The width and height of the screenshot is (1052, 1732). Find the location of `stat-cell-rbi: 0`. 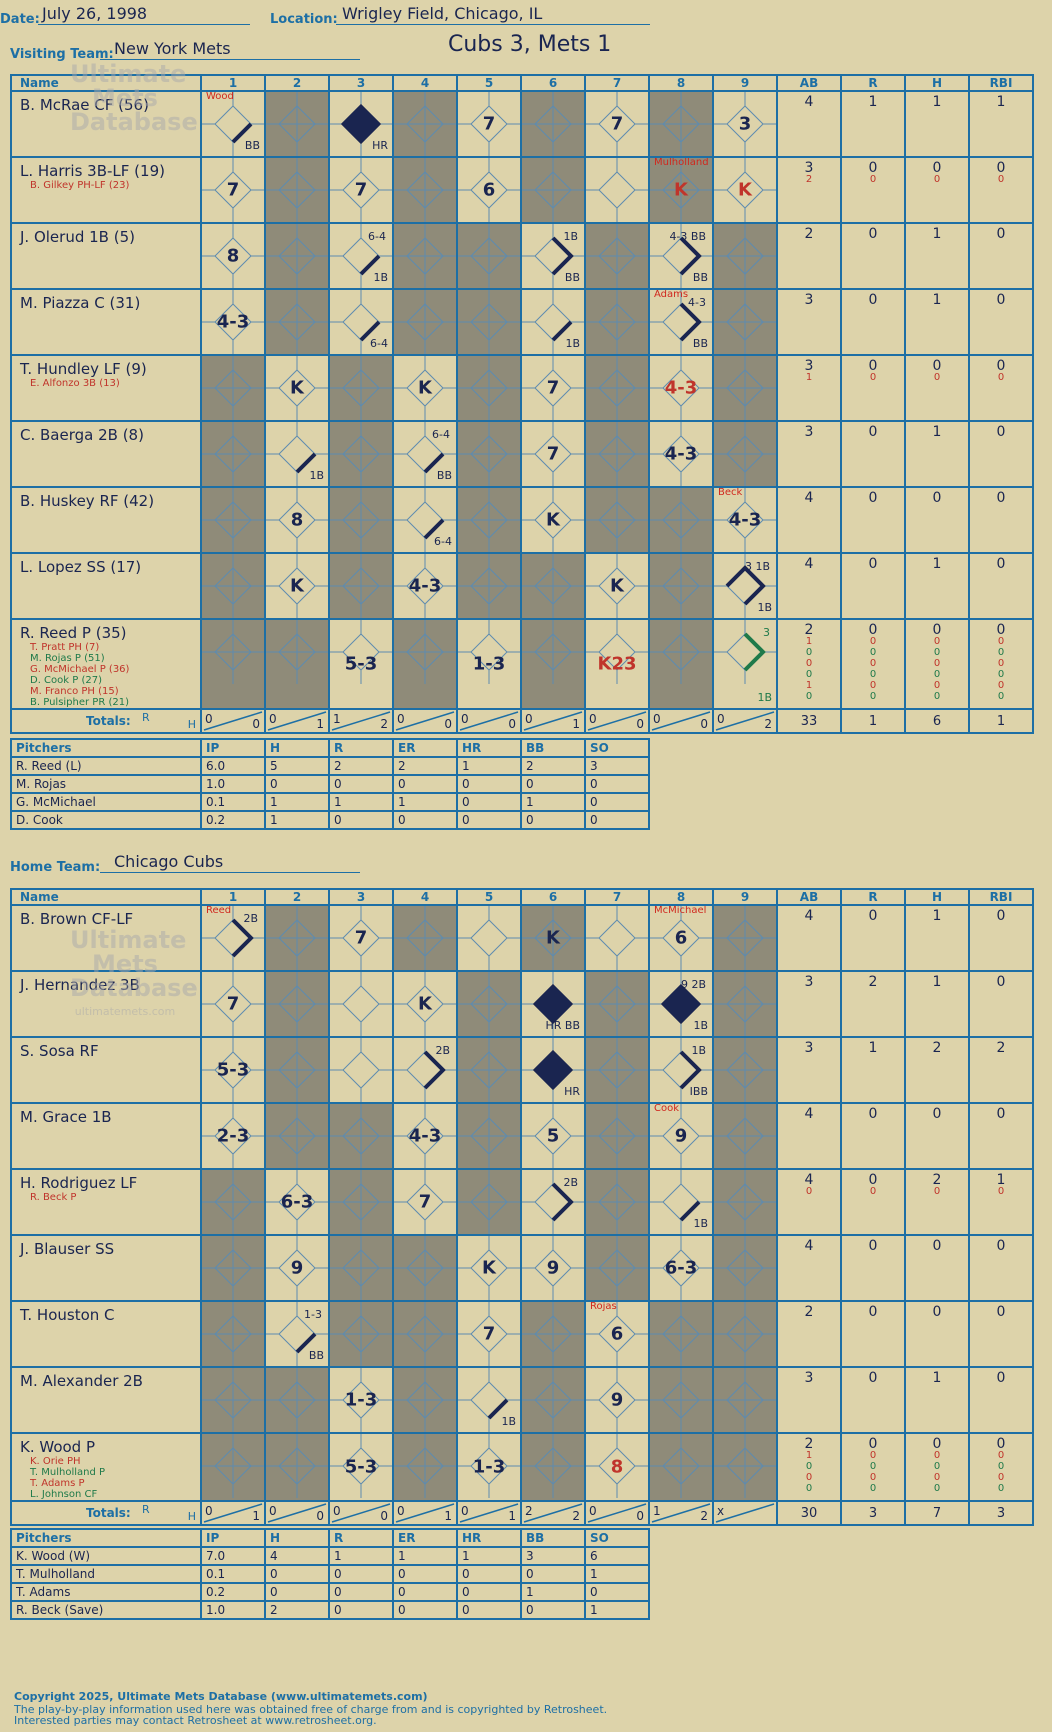

stat-cell-rbi: 0 is located at coordinates (1001, 938).